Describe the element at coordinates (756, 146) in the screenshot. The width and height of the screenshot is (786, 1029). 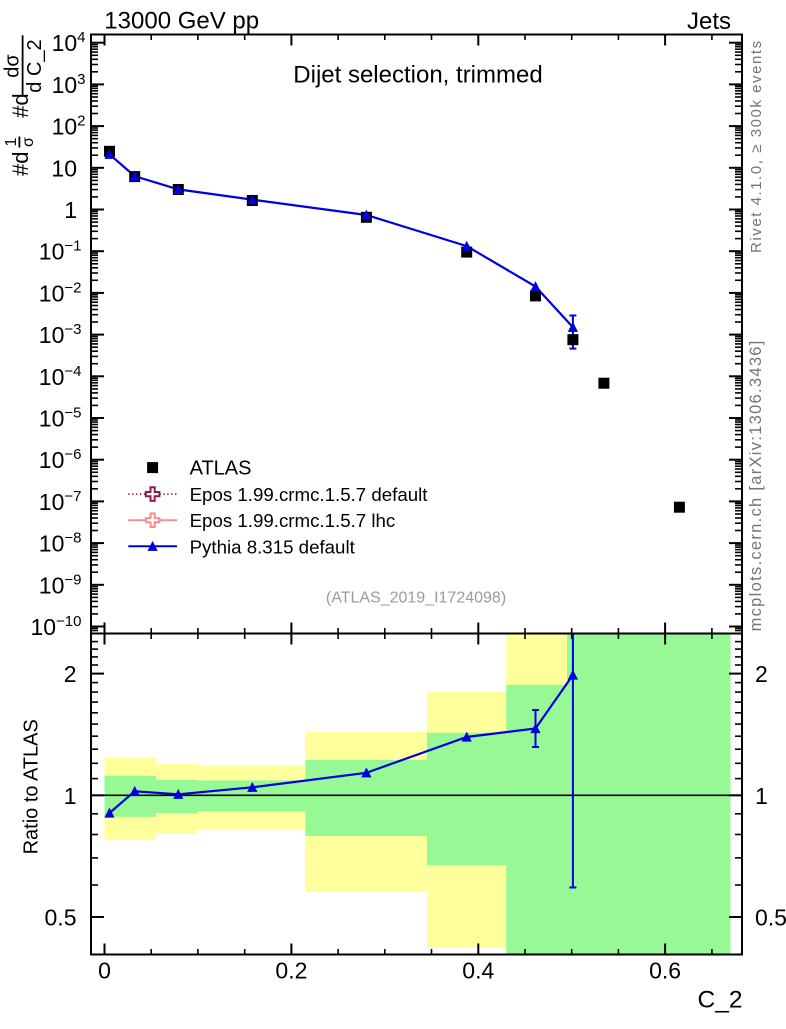
I see `svg-text: Rivet 4.1.0, ≥ 300k events` at that location.